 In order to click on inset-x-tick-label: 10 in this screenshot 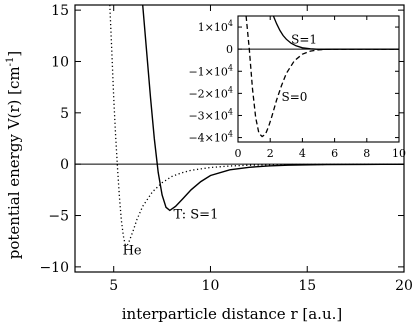, I will do `click(399, 153)`.